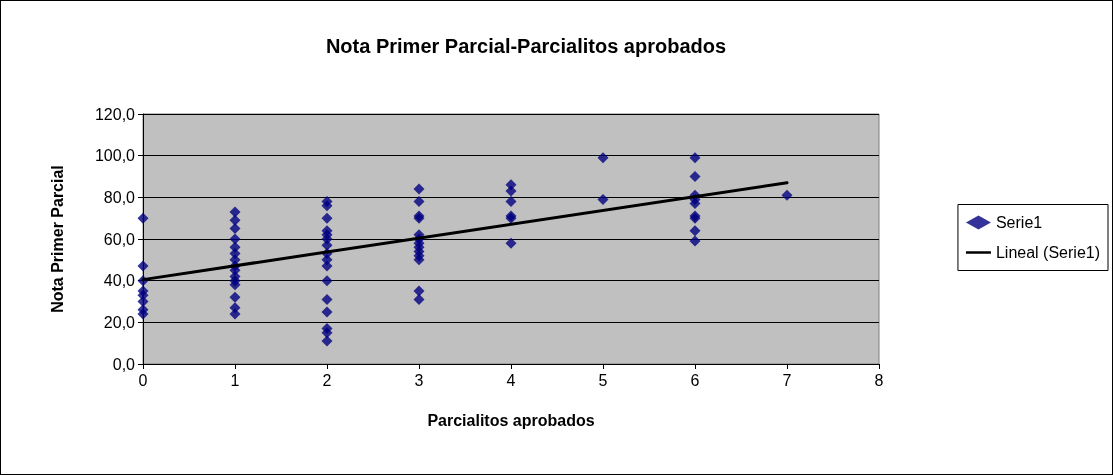  I want to click on x-tick-label: 0, so click(143, 380).